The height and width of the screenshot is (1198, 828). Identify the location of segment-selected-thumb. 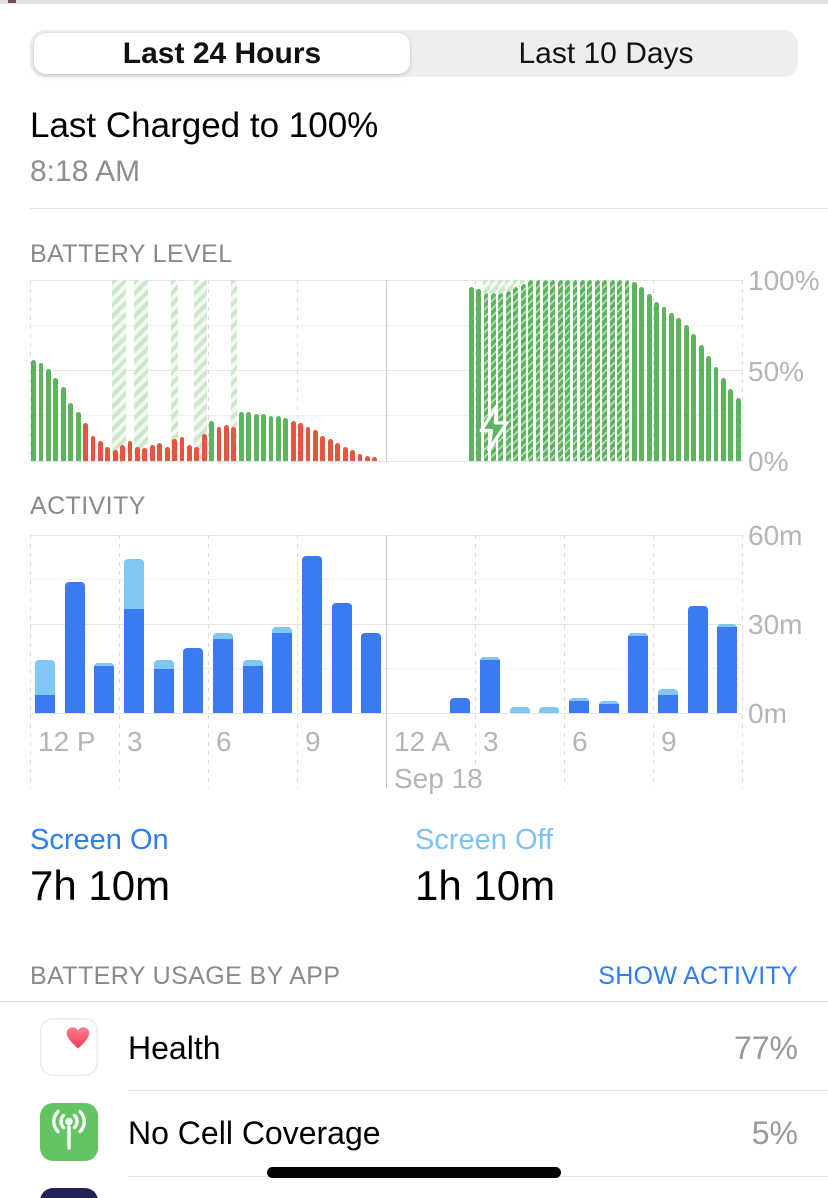
(222, 53).